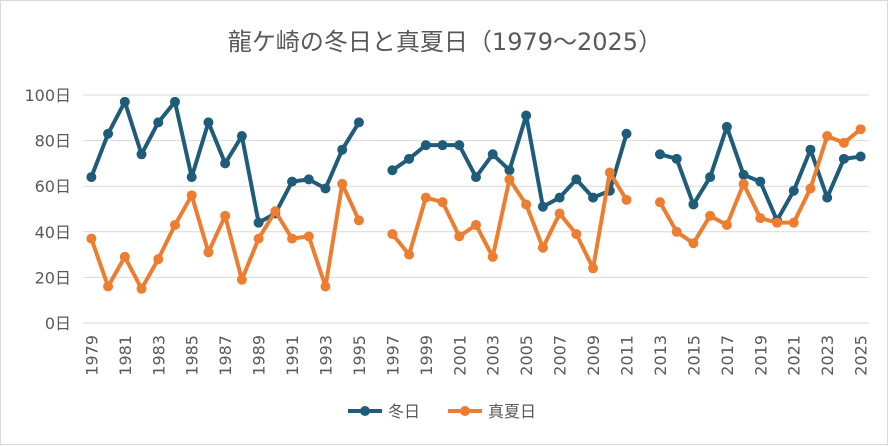 The image size is (888, 446). Describe the element at coordinates (359, 355) in the screenshot. I see `x-tick-label: 1995` at that location.